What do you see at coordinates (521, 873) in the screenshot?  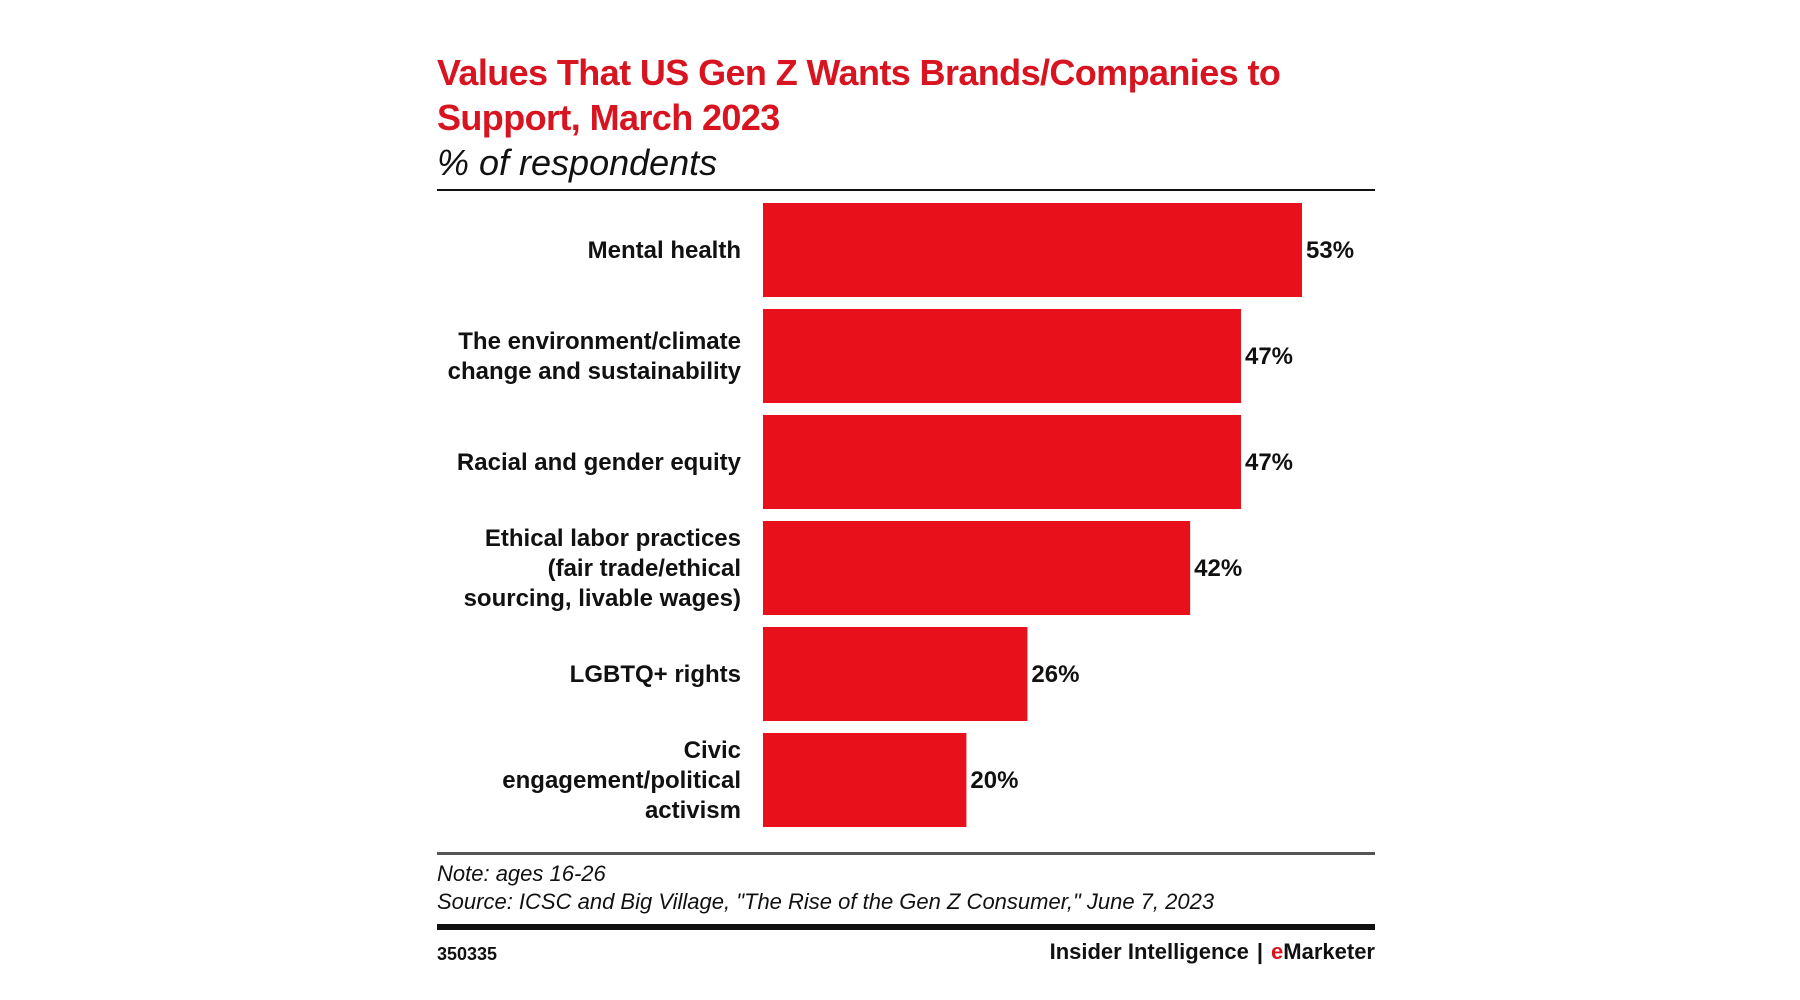 I see `chart-note: Note: ages 16-26` at bounding box center [521, 873].